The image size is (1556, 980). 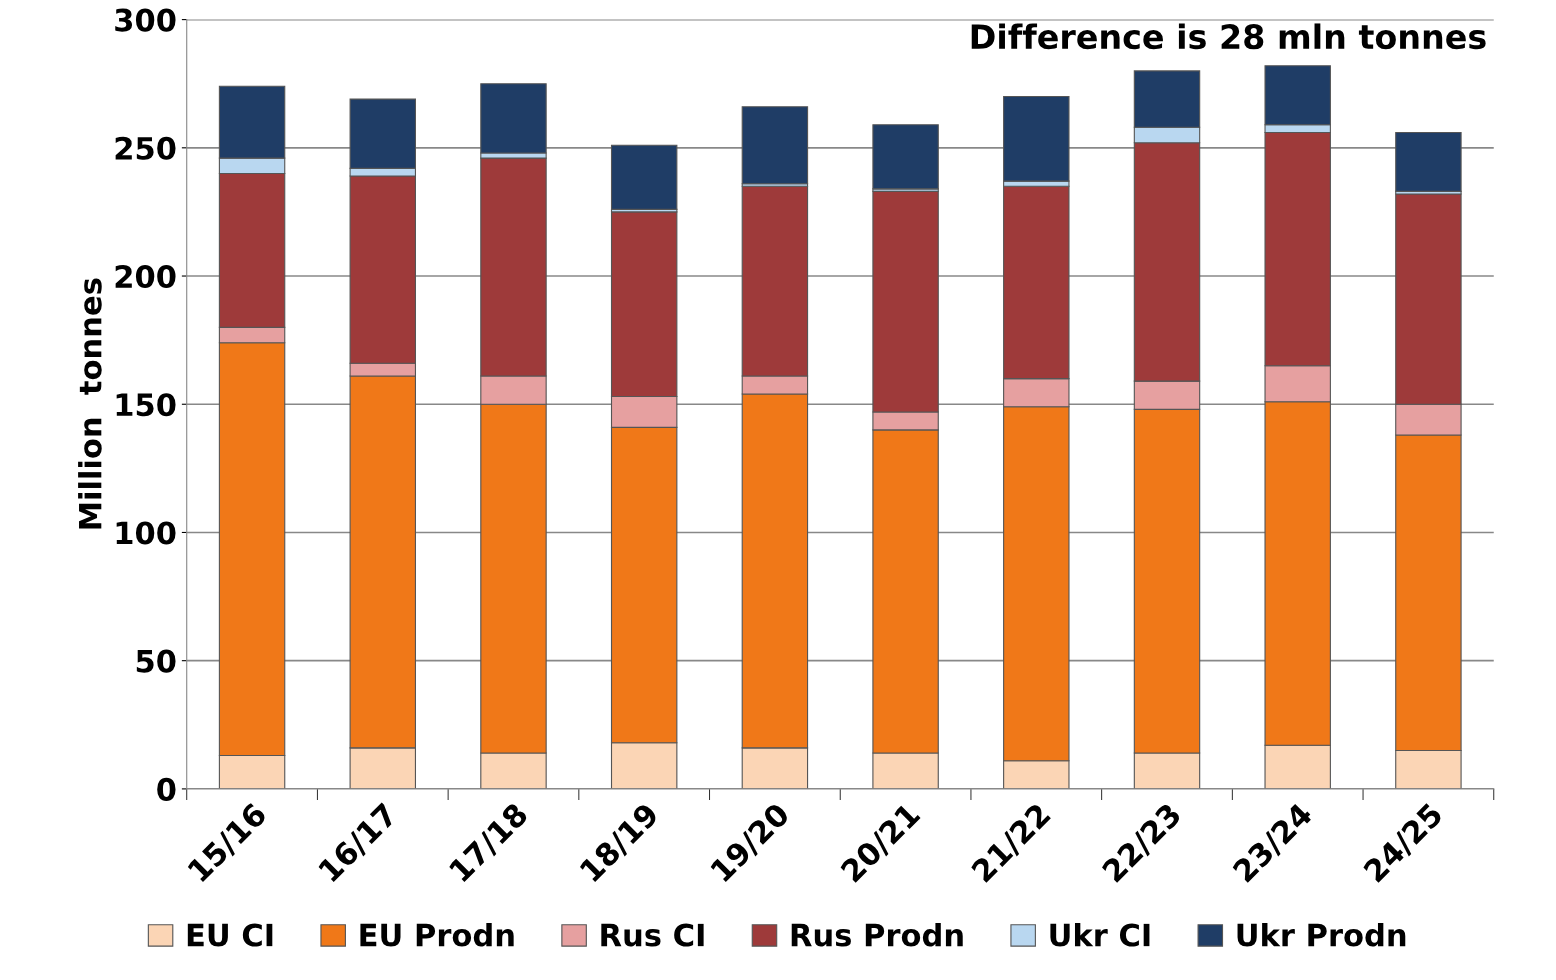 I want to click on y-axis-title: Million tonnes, so click(x=90, y=403).